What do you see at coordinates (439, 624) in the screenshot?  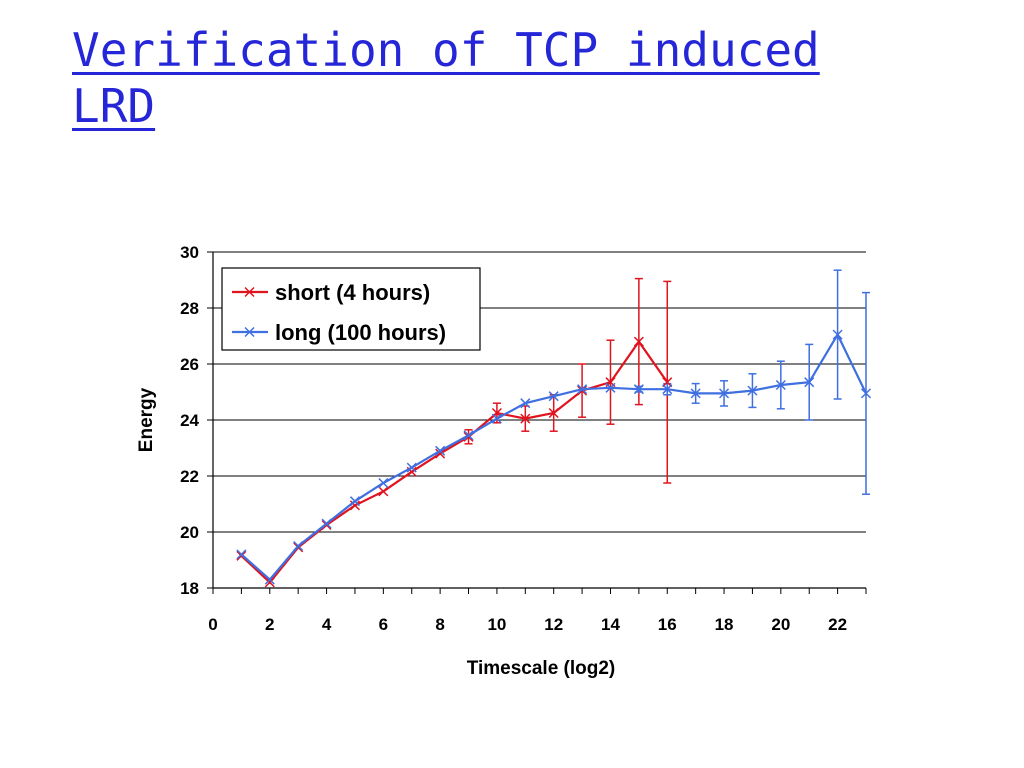 I see `x-tick-label: 8` at bounding box center [439, 624].